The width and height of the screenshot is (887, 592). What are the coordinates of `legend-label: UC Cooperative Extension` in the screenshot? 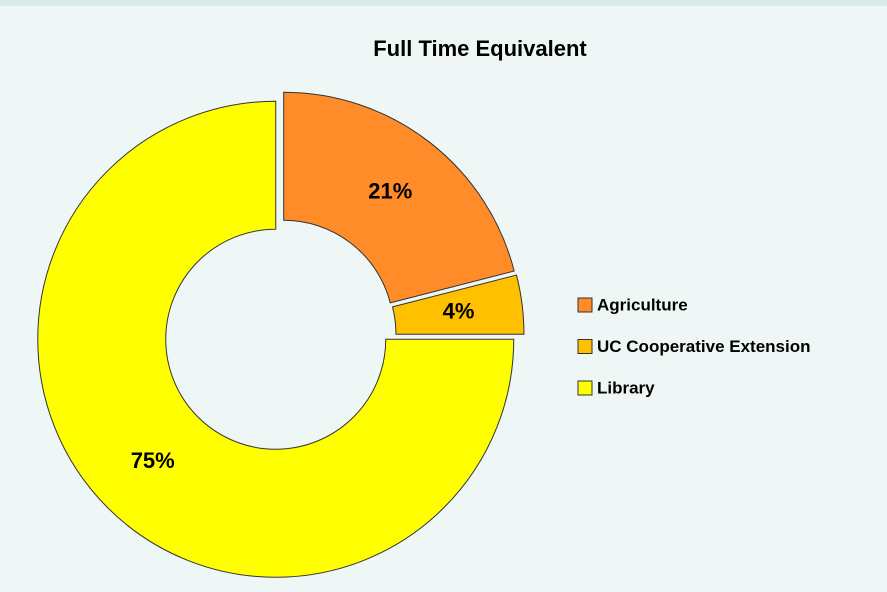 It's located at (704, 346).